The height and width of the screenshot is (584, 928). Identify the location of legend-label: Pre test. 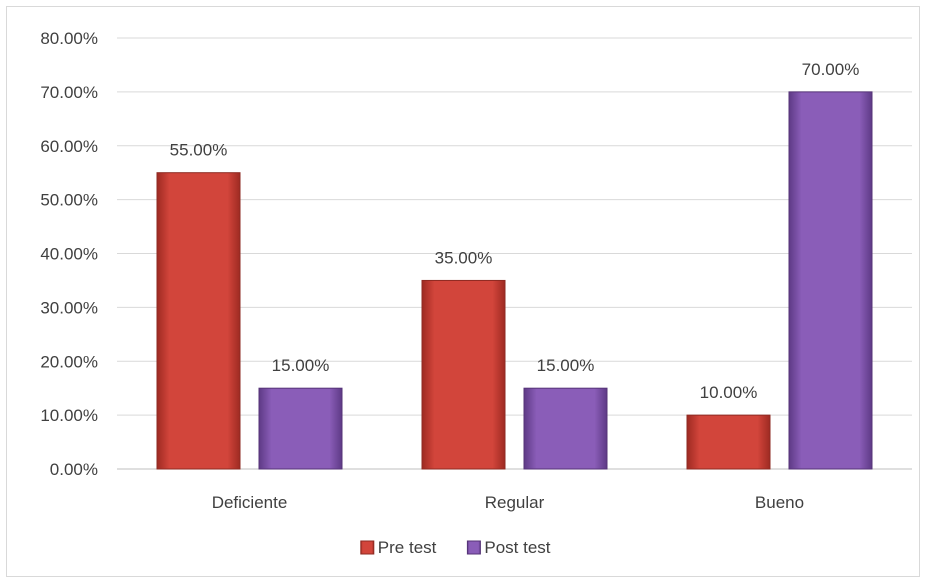
(407, 547).